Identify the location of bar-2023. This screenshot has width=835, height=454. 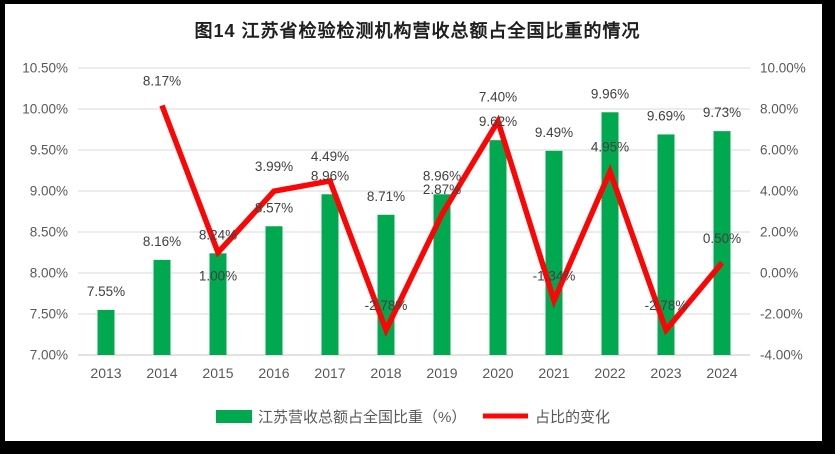
(666, 244).